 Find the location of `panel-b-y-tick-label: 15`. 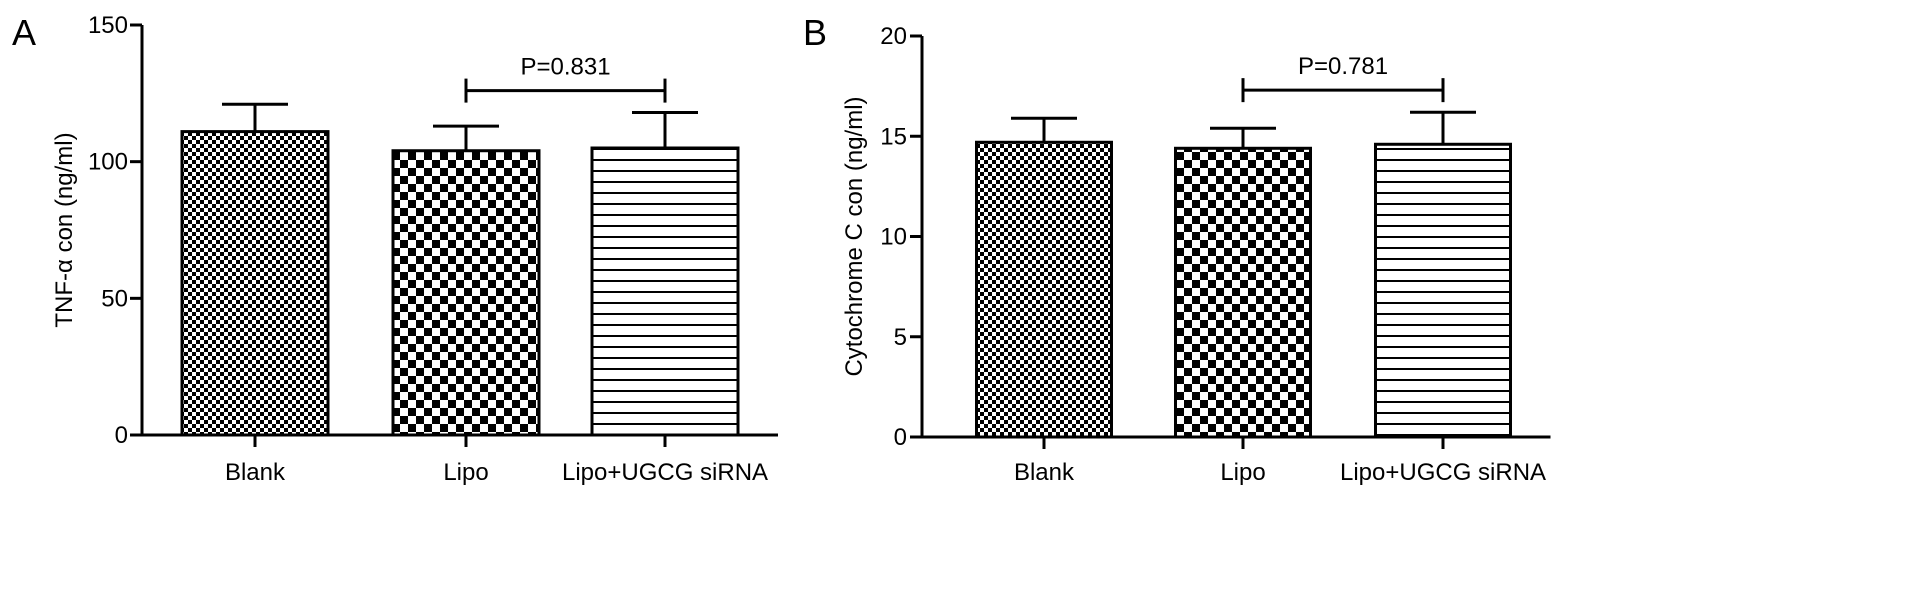

panel-b-y-tick-label: 15 is located at coordinates (893, 136).